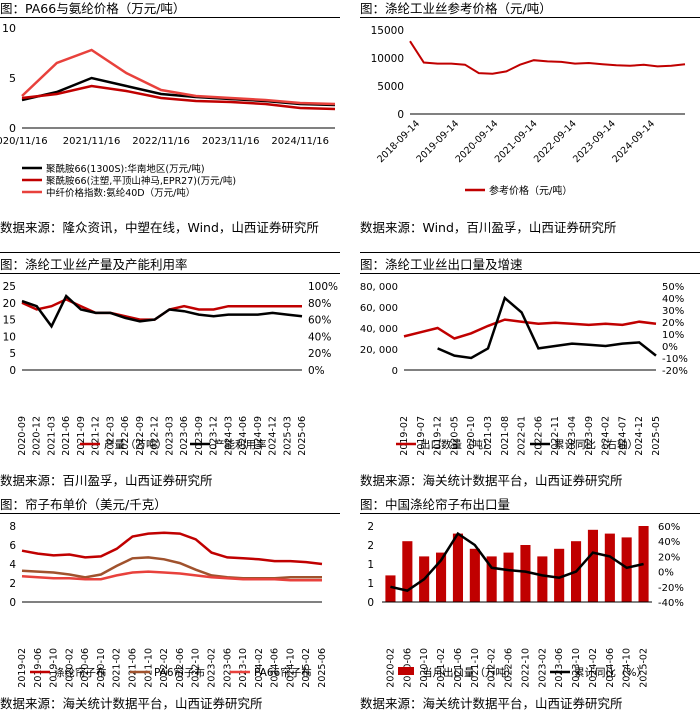 This screenshot has width=700, height=717. Describe the element at coordinates (155, 436) in the screenshot. I see `x-tick-label: 2022-12` at that location.